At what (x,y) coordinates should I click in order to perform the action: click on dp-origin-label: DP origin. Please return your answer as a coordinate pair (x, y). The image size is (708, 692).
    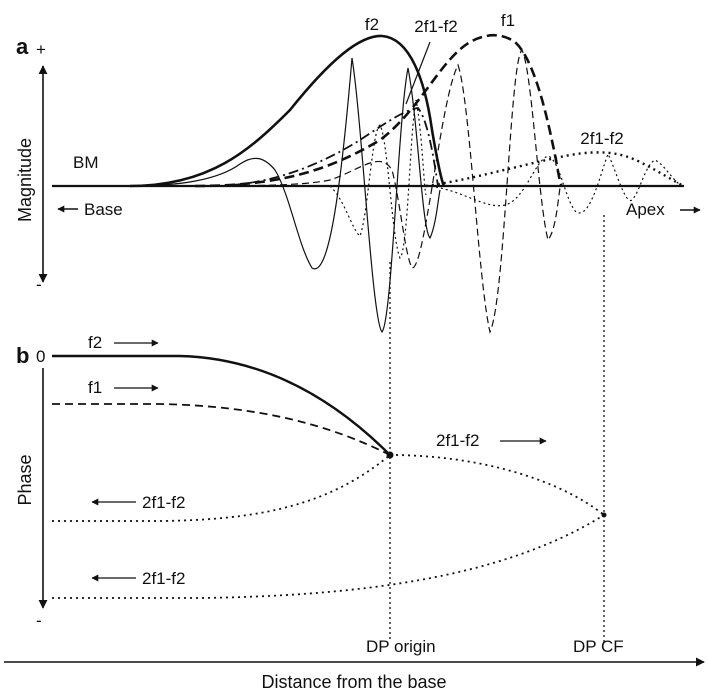
    Looking at the image, I should click on (401, 646).